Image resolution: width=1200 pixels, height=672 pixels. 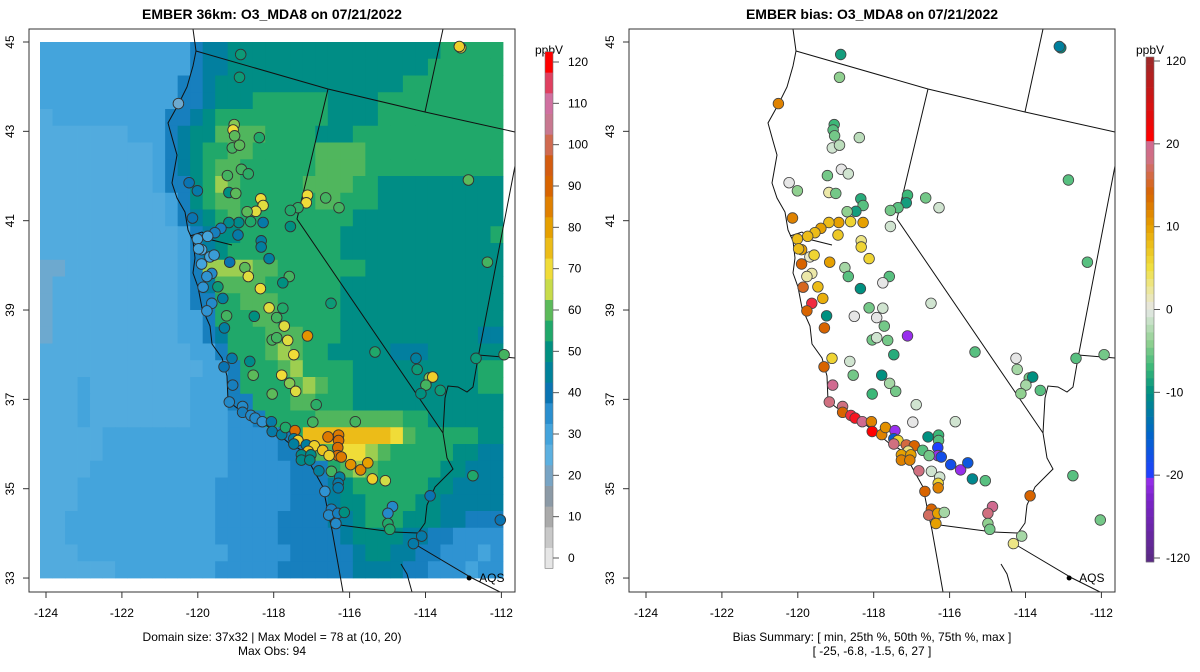 What do you see at coordinates (122, 613) in the screenshot?
I see `x-tick-label: -122` at bounding box center [122, 613].